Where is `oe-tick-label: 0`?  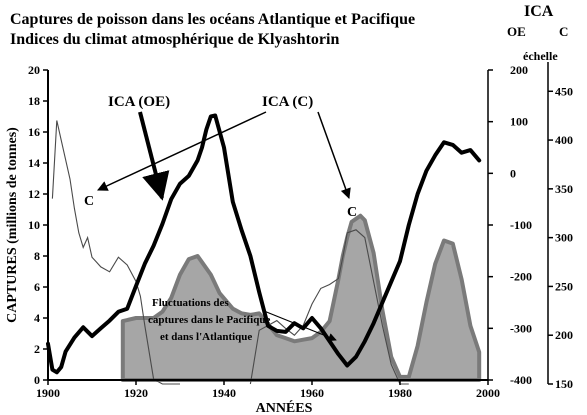 oe-tick-label: 0 is located at coordinates (513, 173).